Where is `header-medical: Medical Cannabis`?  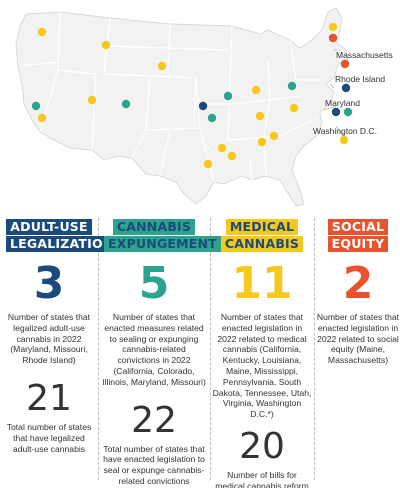 header-medical: Medical Cannabis is located at coordinates (262, 236).